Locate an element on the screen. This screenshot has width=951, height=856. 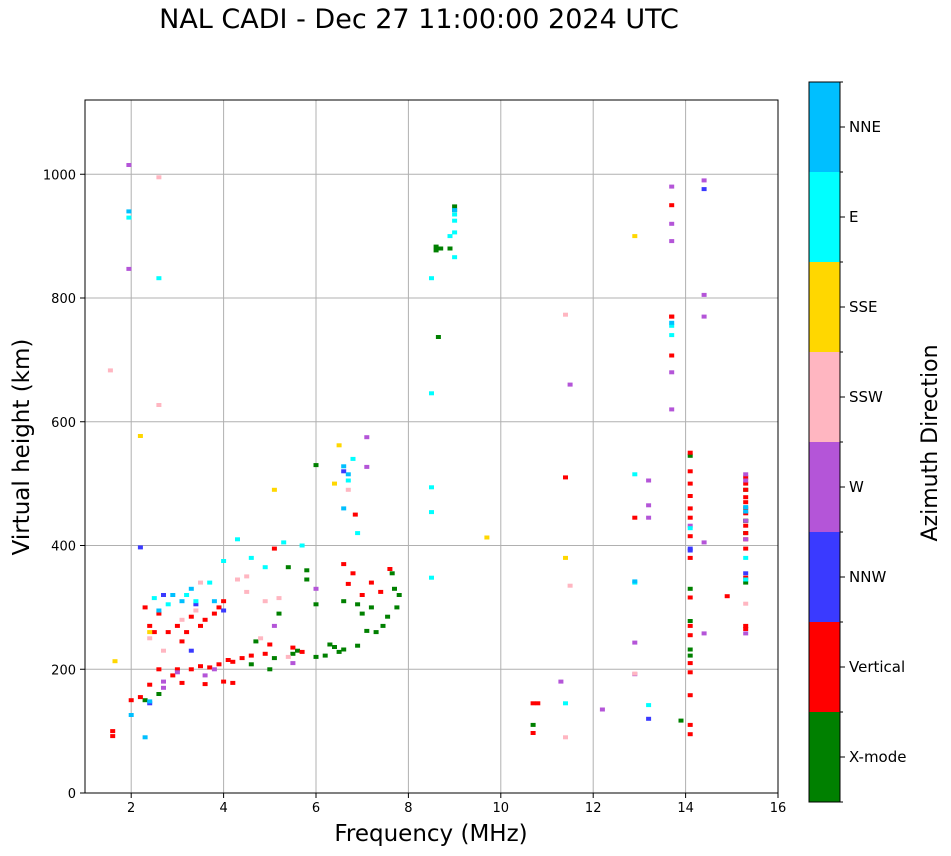
y-axis: 0 200 400 600 800 1000 is located at coordinates (64, 485).